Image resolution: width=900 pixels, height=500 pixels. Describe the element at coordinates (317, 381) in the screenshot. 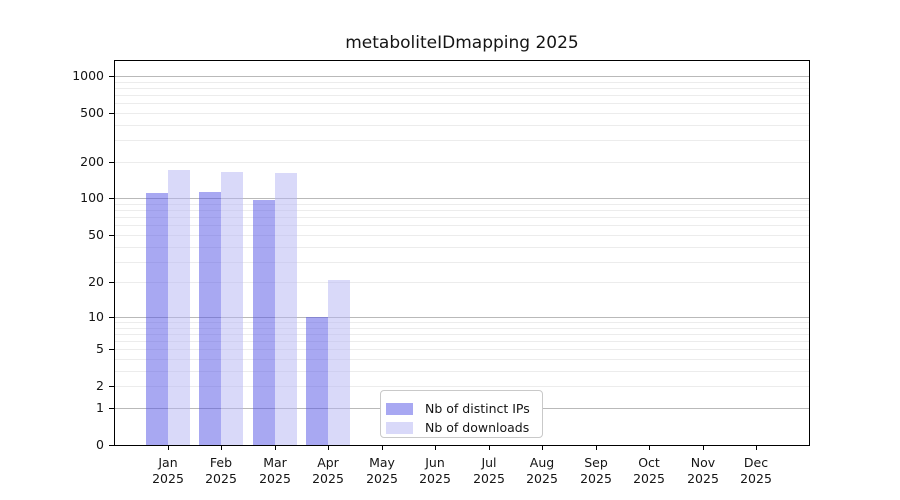

I see `bar-distinct-ips-apr` at that location.